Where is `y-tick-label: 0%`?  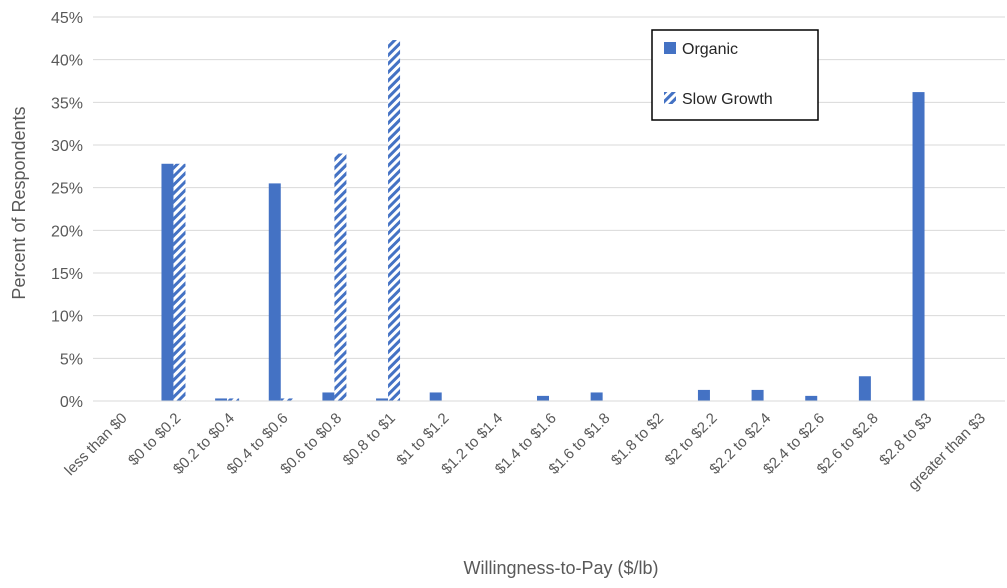
y-tick-label: 0% is located at coordinates (71, 402).